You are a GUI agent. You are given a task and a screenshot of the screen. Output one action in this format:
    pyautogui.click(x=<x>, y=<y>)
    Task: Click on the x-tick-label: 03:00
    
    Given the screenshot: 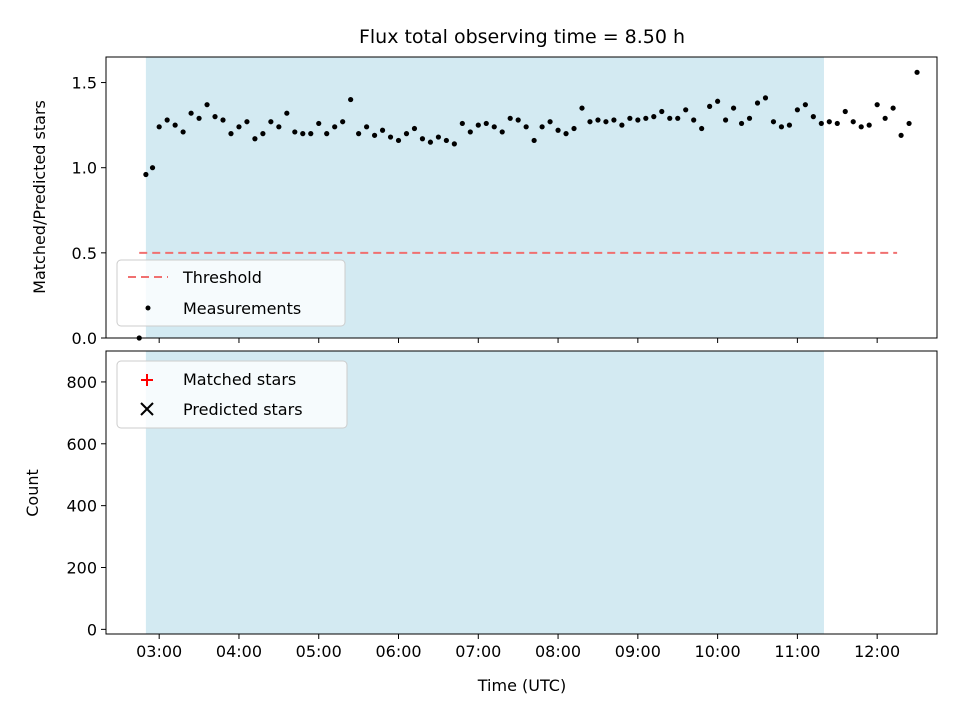 What is the action you would take?
    pyautogui.click(x=159, y=651)
    